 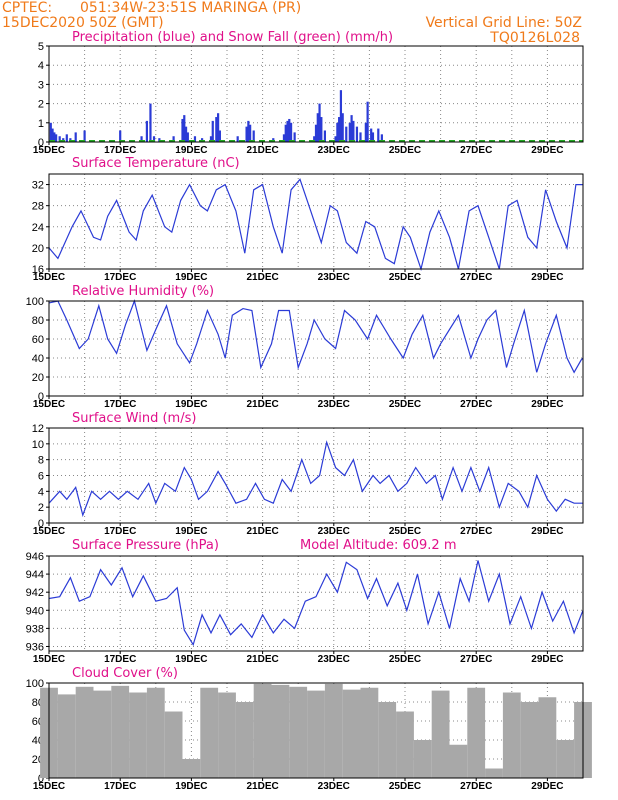 I want to click on pres-ytick-label: 942, so click(x=35, y=593).